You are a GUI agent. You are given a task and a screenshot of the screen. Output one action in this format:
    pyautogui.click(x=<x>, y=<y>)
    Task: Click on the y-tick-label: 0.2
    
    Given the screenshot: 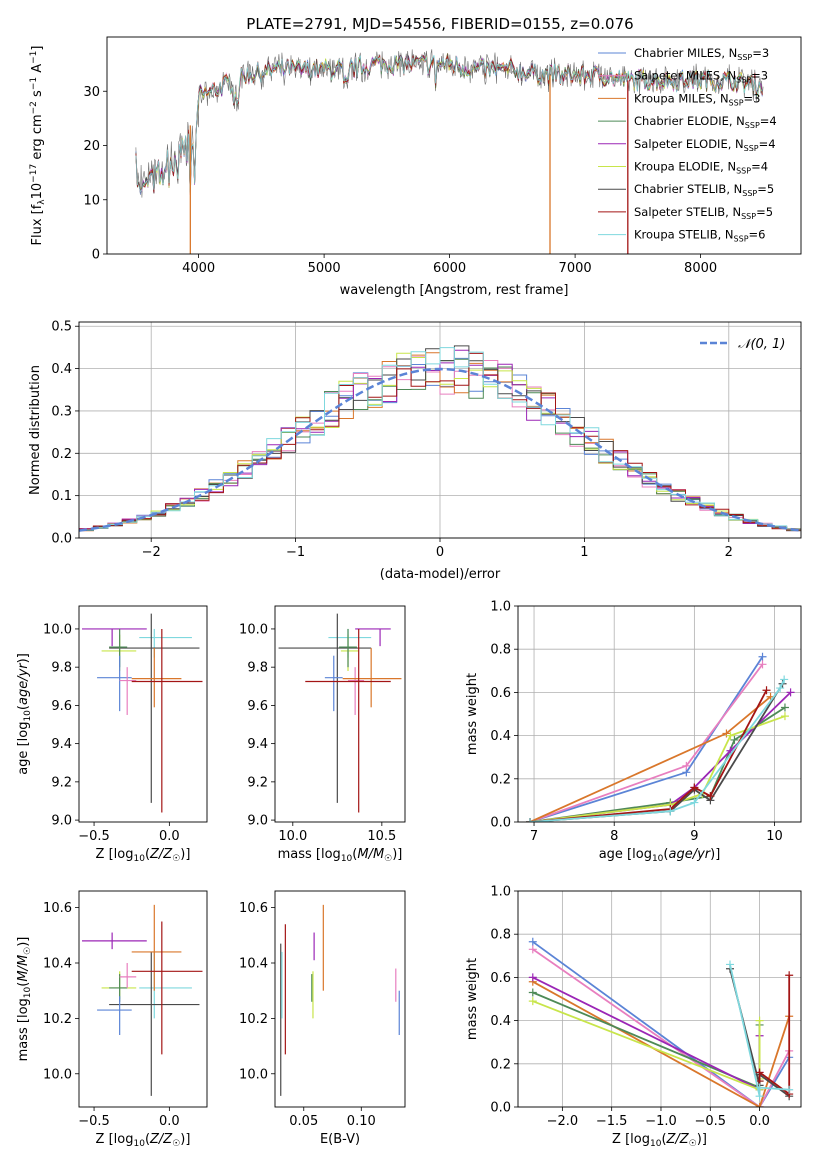 What is the action you would take?
    pyautogui.click(x=500, y=779)
    